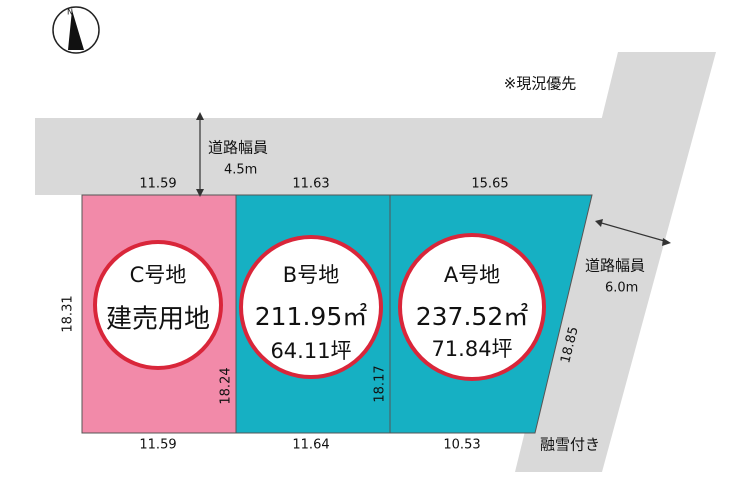 This screenshot has height=480, width=750. I want to click on dimension: 15.65, so click(489, 184).